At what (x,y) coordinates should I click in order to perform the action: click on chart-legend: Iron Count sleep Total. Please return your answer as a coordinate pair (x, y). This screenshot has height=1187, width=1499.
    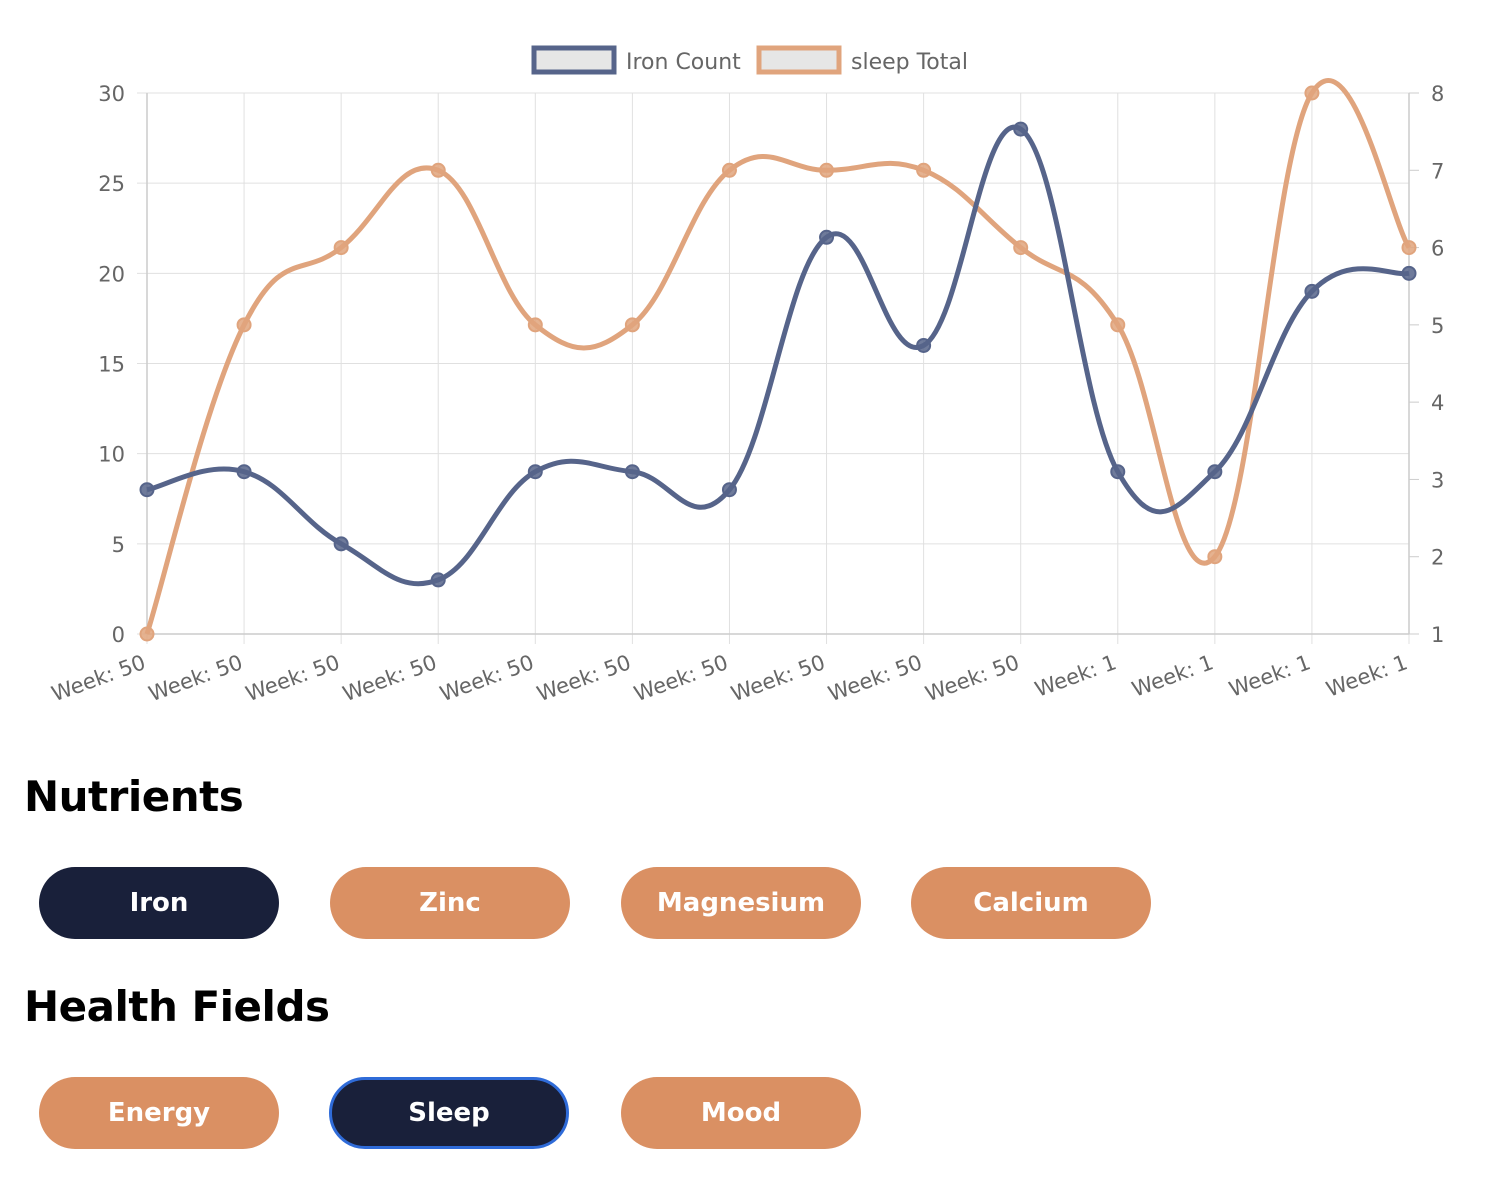
    Looking at the image, I should click on (749, 60).